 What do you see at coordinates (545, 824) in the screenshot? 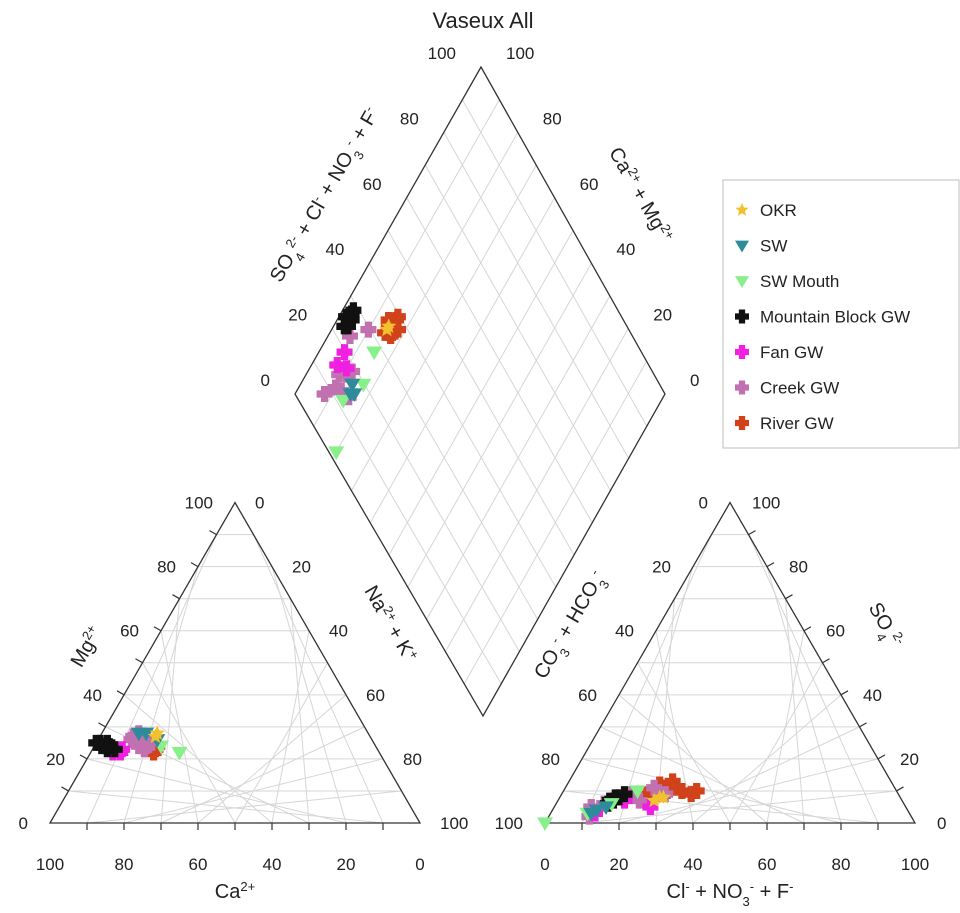
I see `point-anion-sw-mouth` at bounding box center [545, 824].